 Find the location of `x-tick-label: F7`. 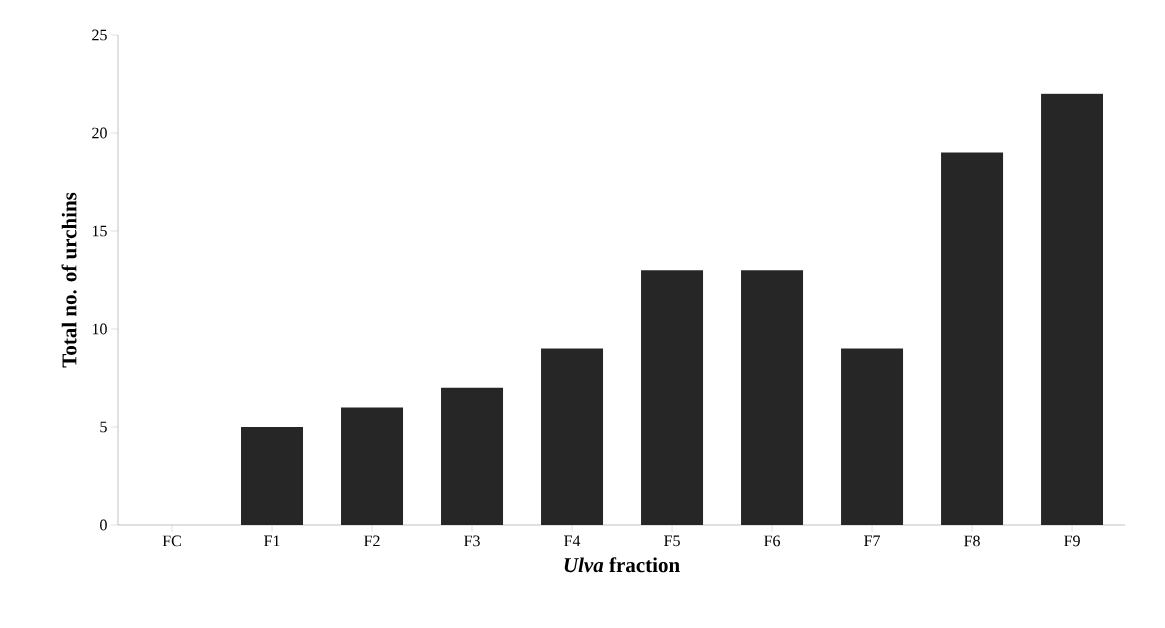

x-tick-label: F7 is located at coordinates (872, 540).